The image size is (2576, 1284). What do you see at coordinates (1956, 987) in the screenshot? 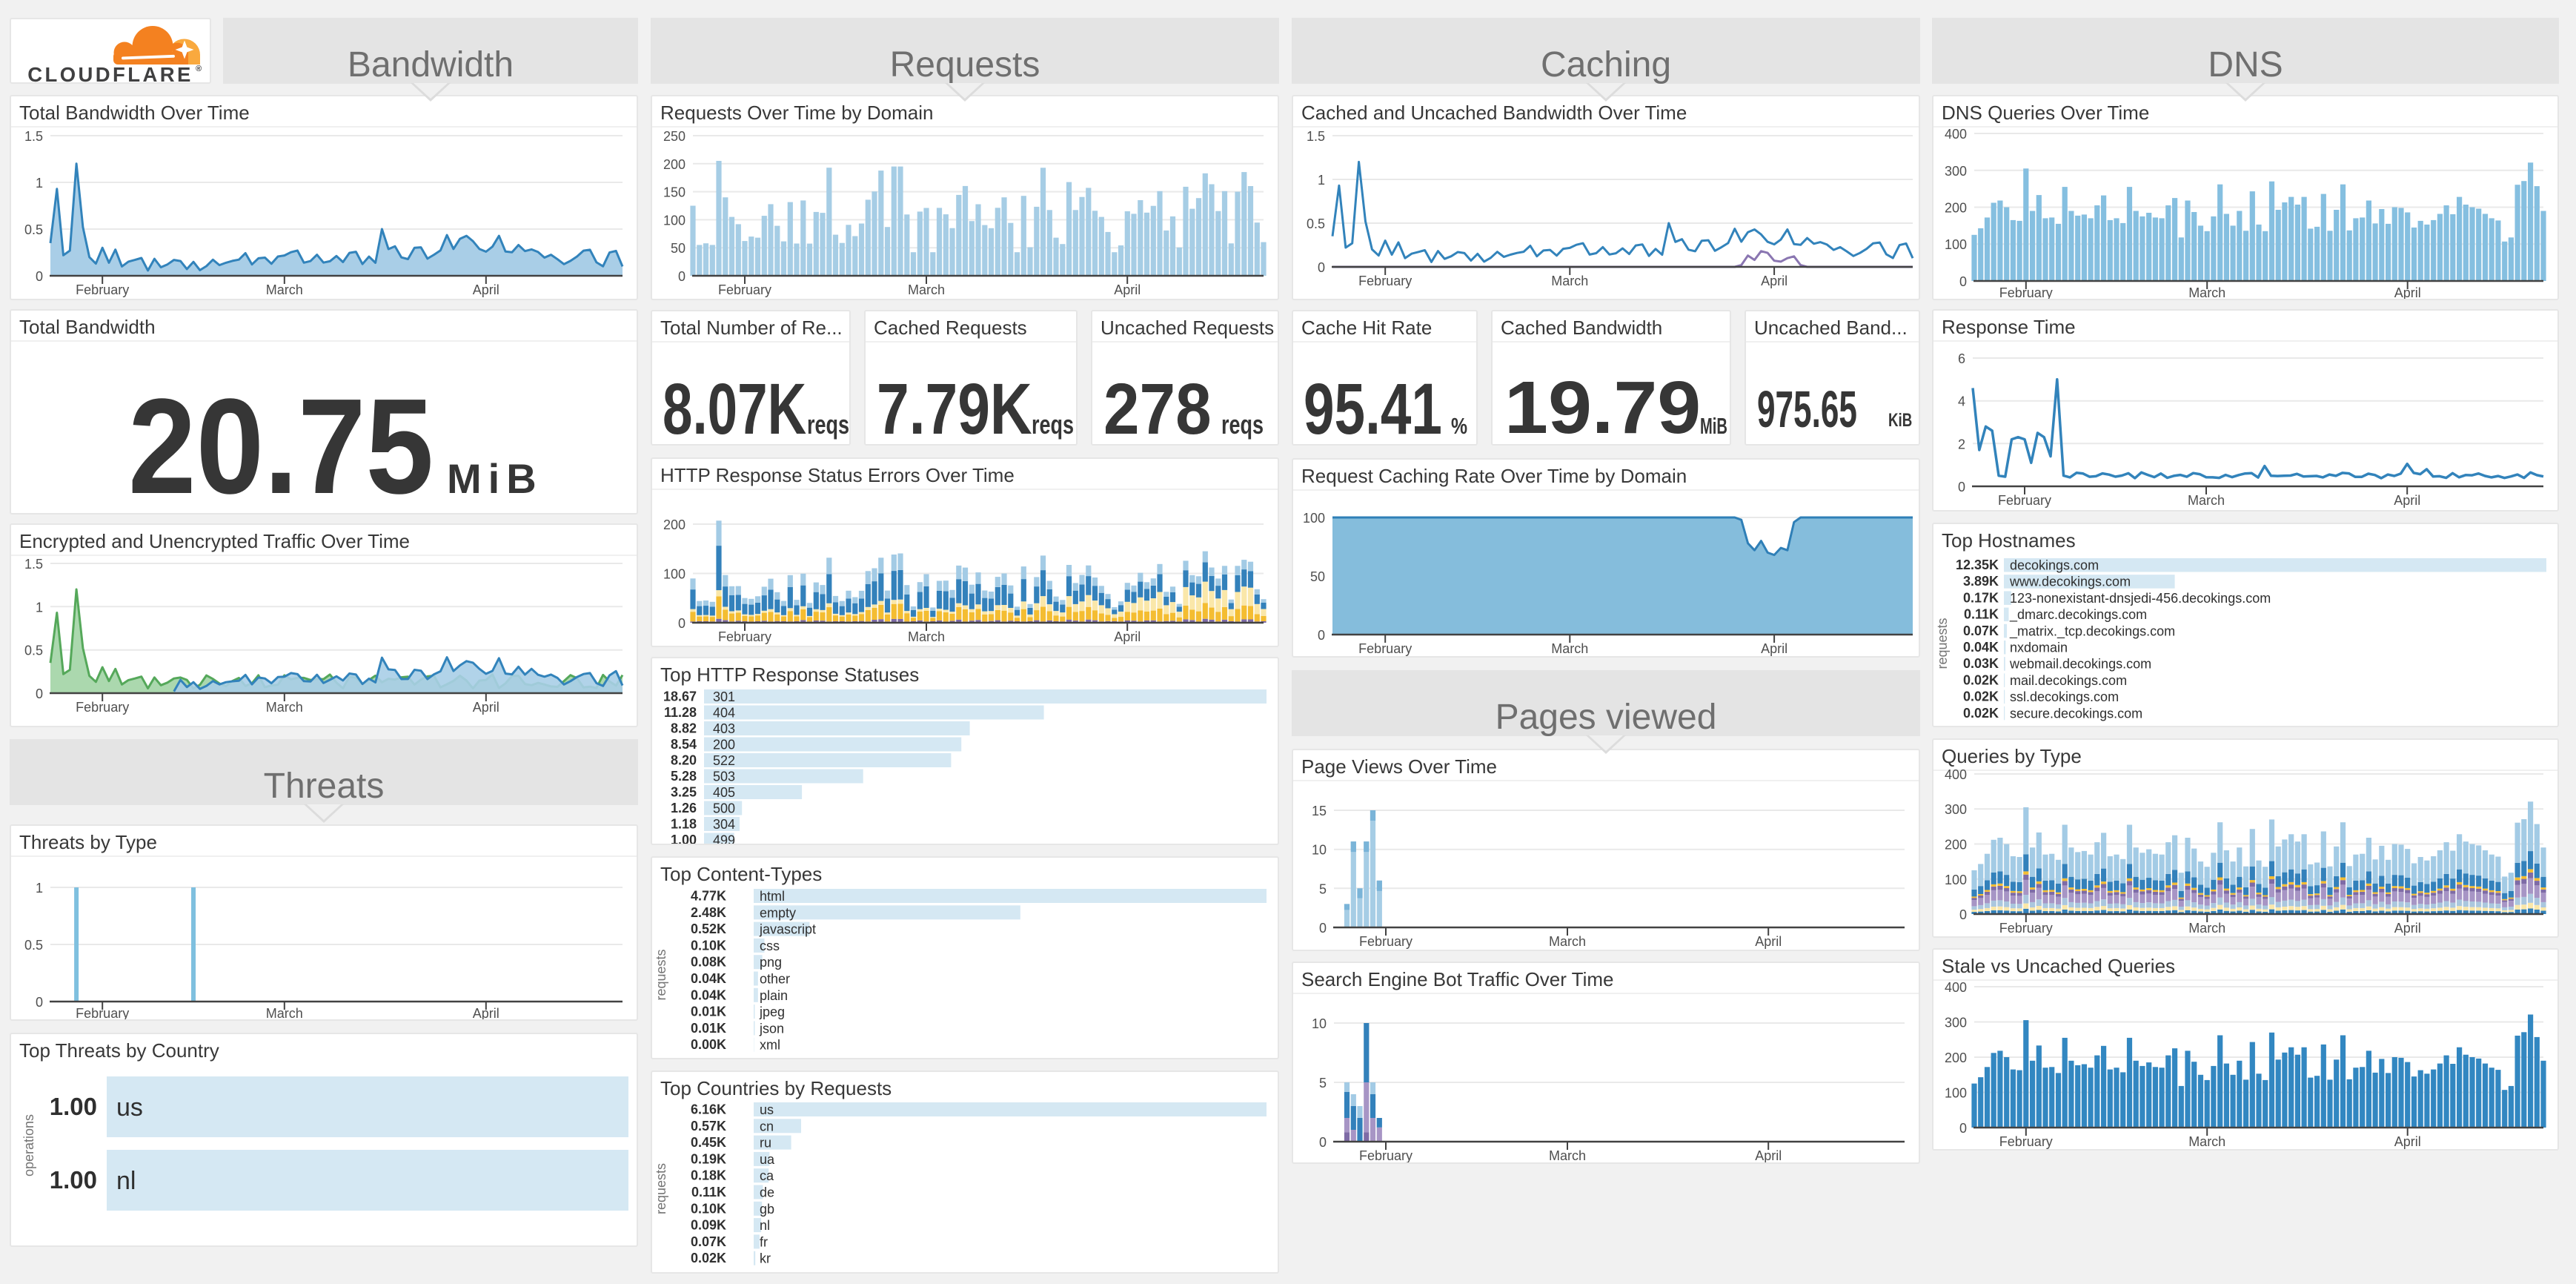
I see `svg-text: 400` at bounding box center [1956, 987].